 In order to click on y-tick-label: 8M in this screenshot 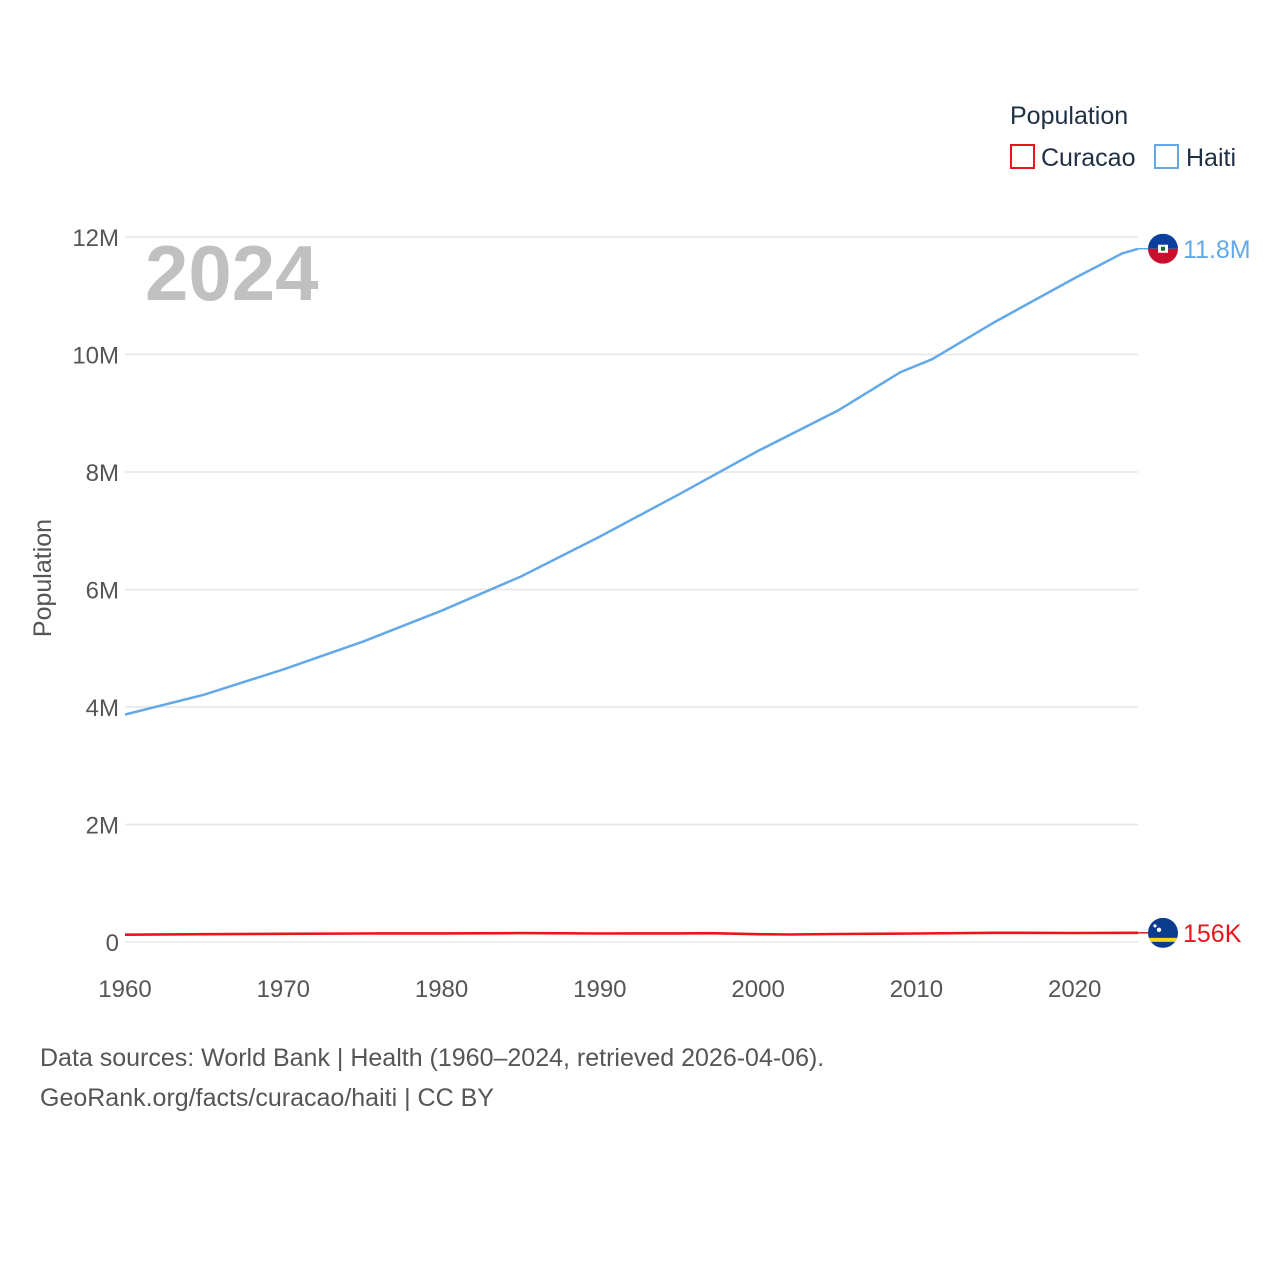, I will do `click(102, 473)`.